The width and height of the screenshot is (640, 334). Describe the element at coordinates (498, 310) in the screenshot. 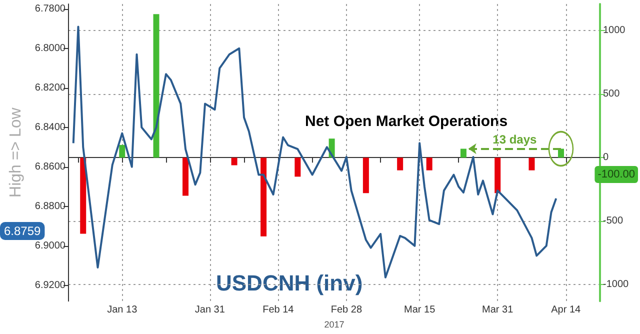

I see `x-tick-label: Mar 31` at that location.